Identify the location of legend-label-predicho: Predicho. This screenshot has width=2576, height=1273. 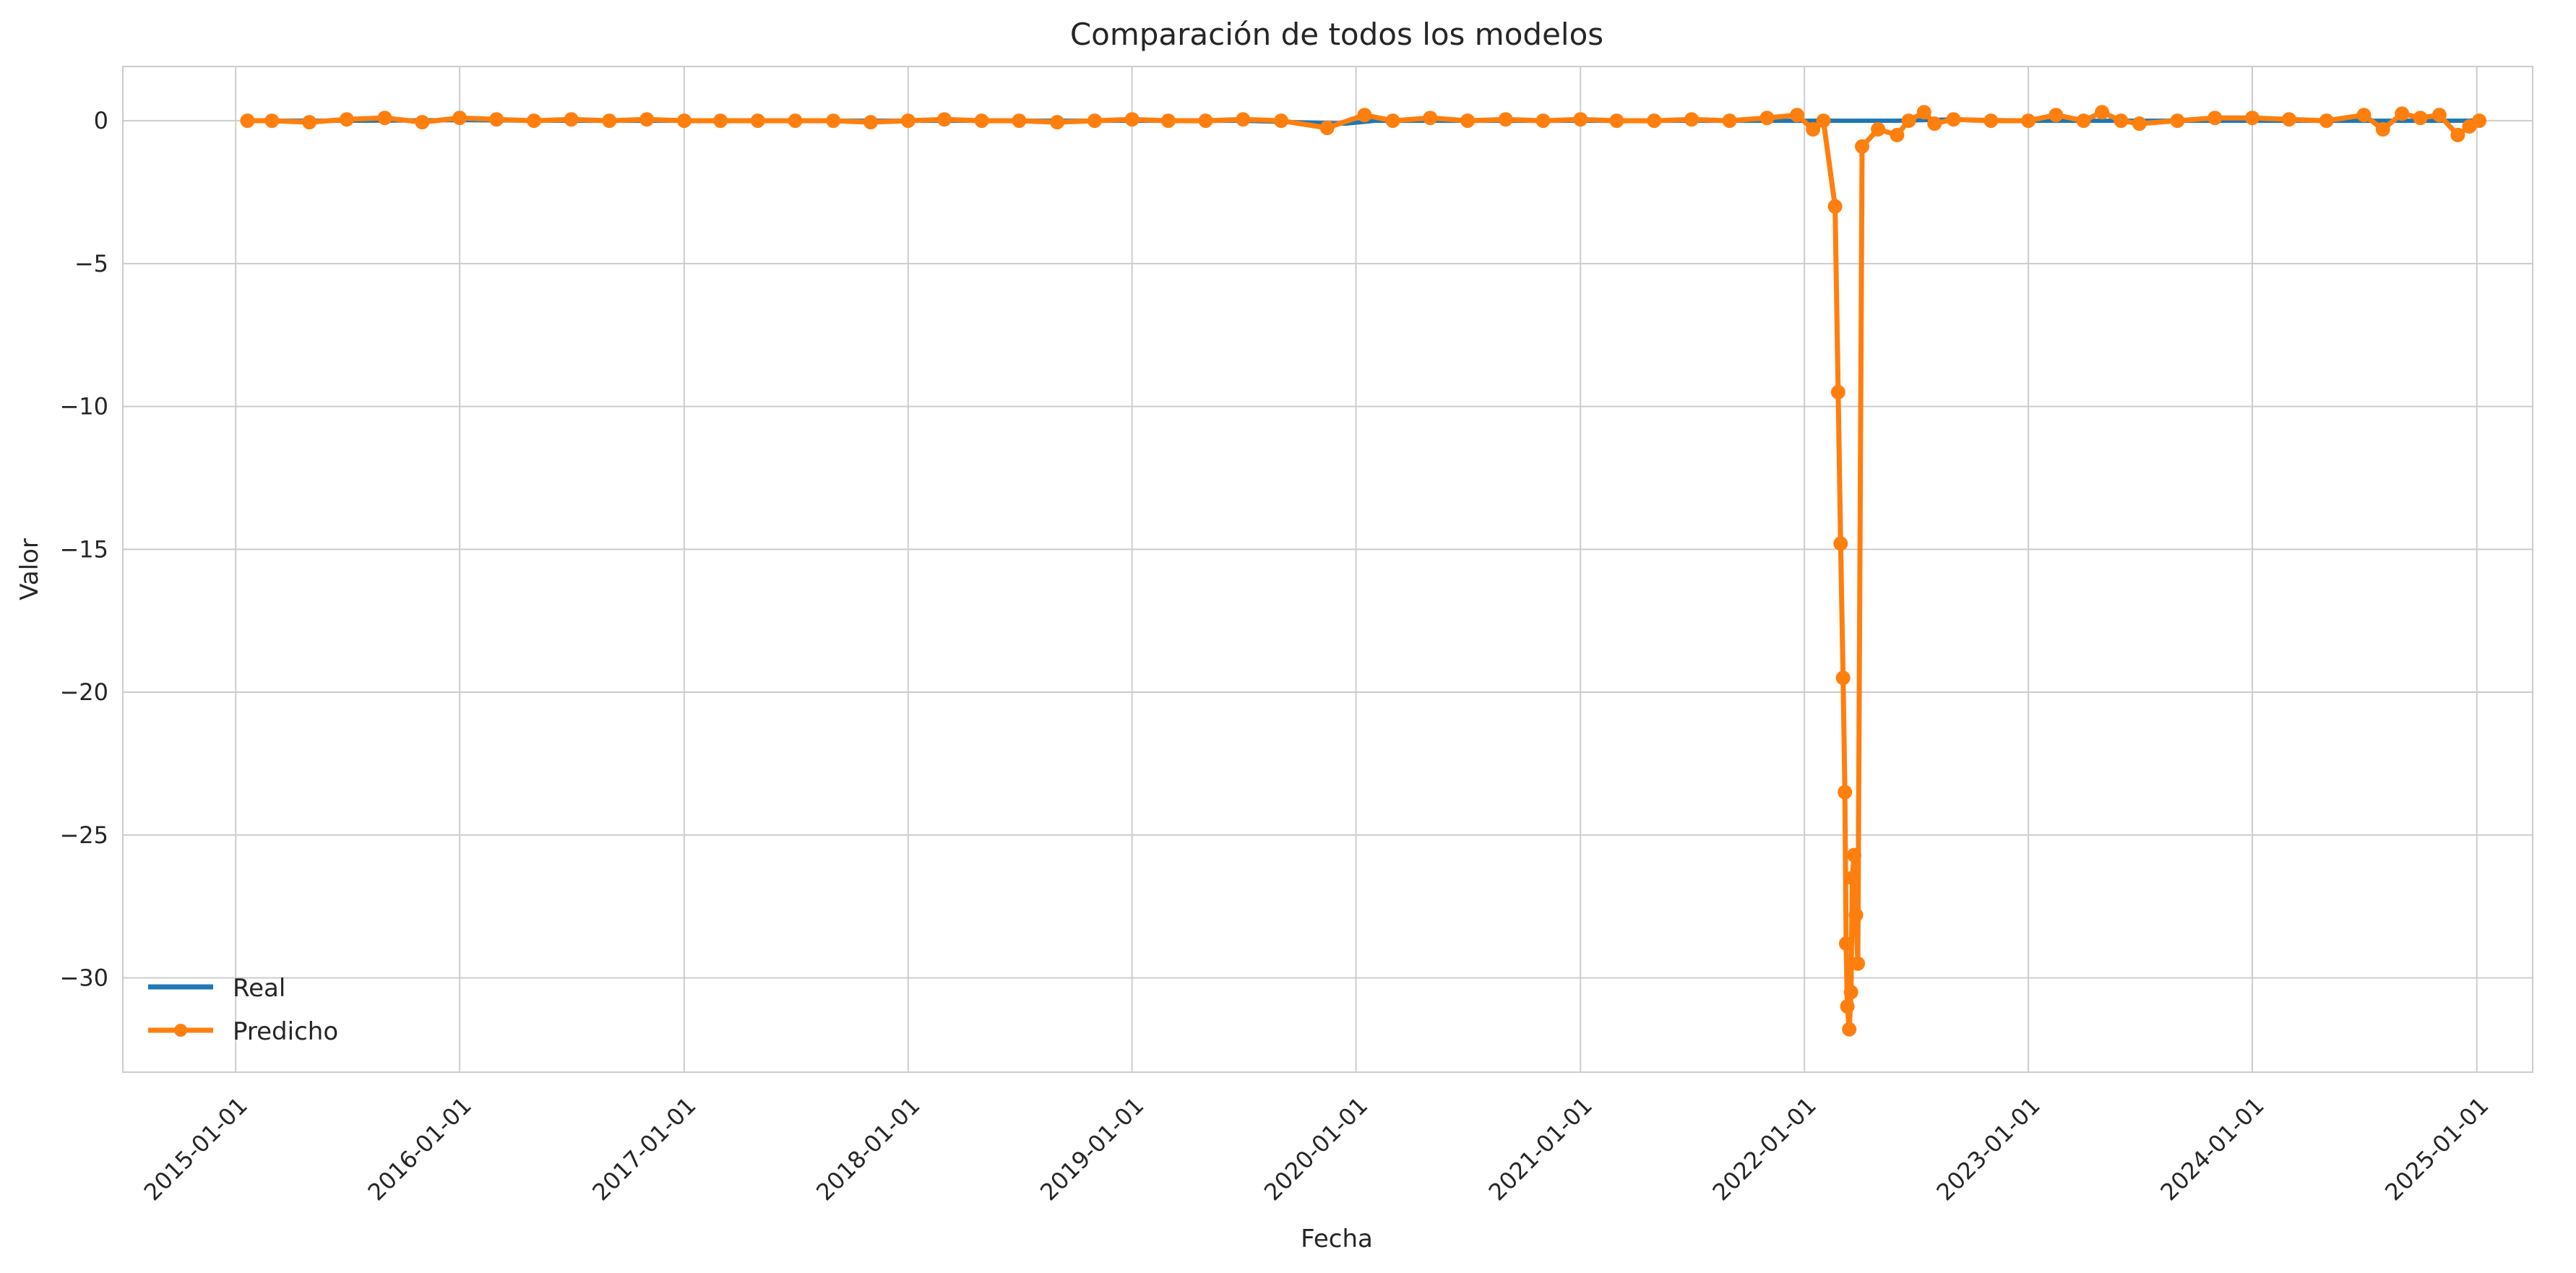
(285, 1031).